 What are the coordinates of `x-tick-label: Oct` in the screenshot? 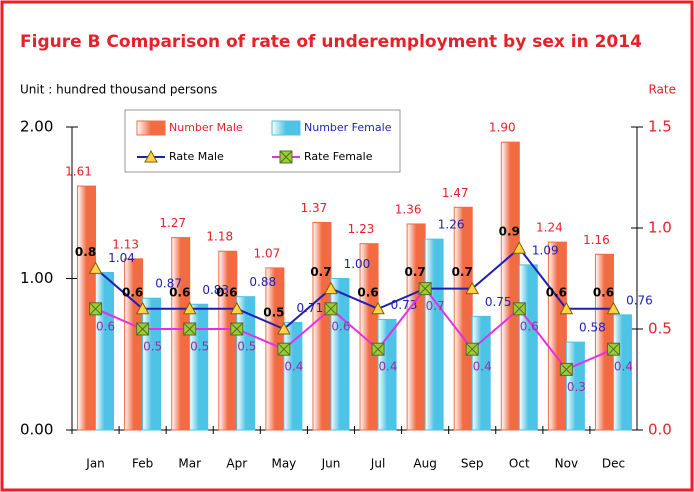 It's located at (519, 464).